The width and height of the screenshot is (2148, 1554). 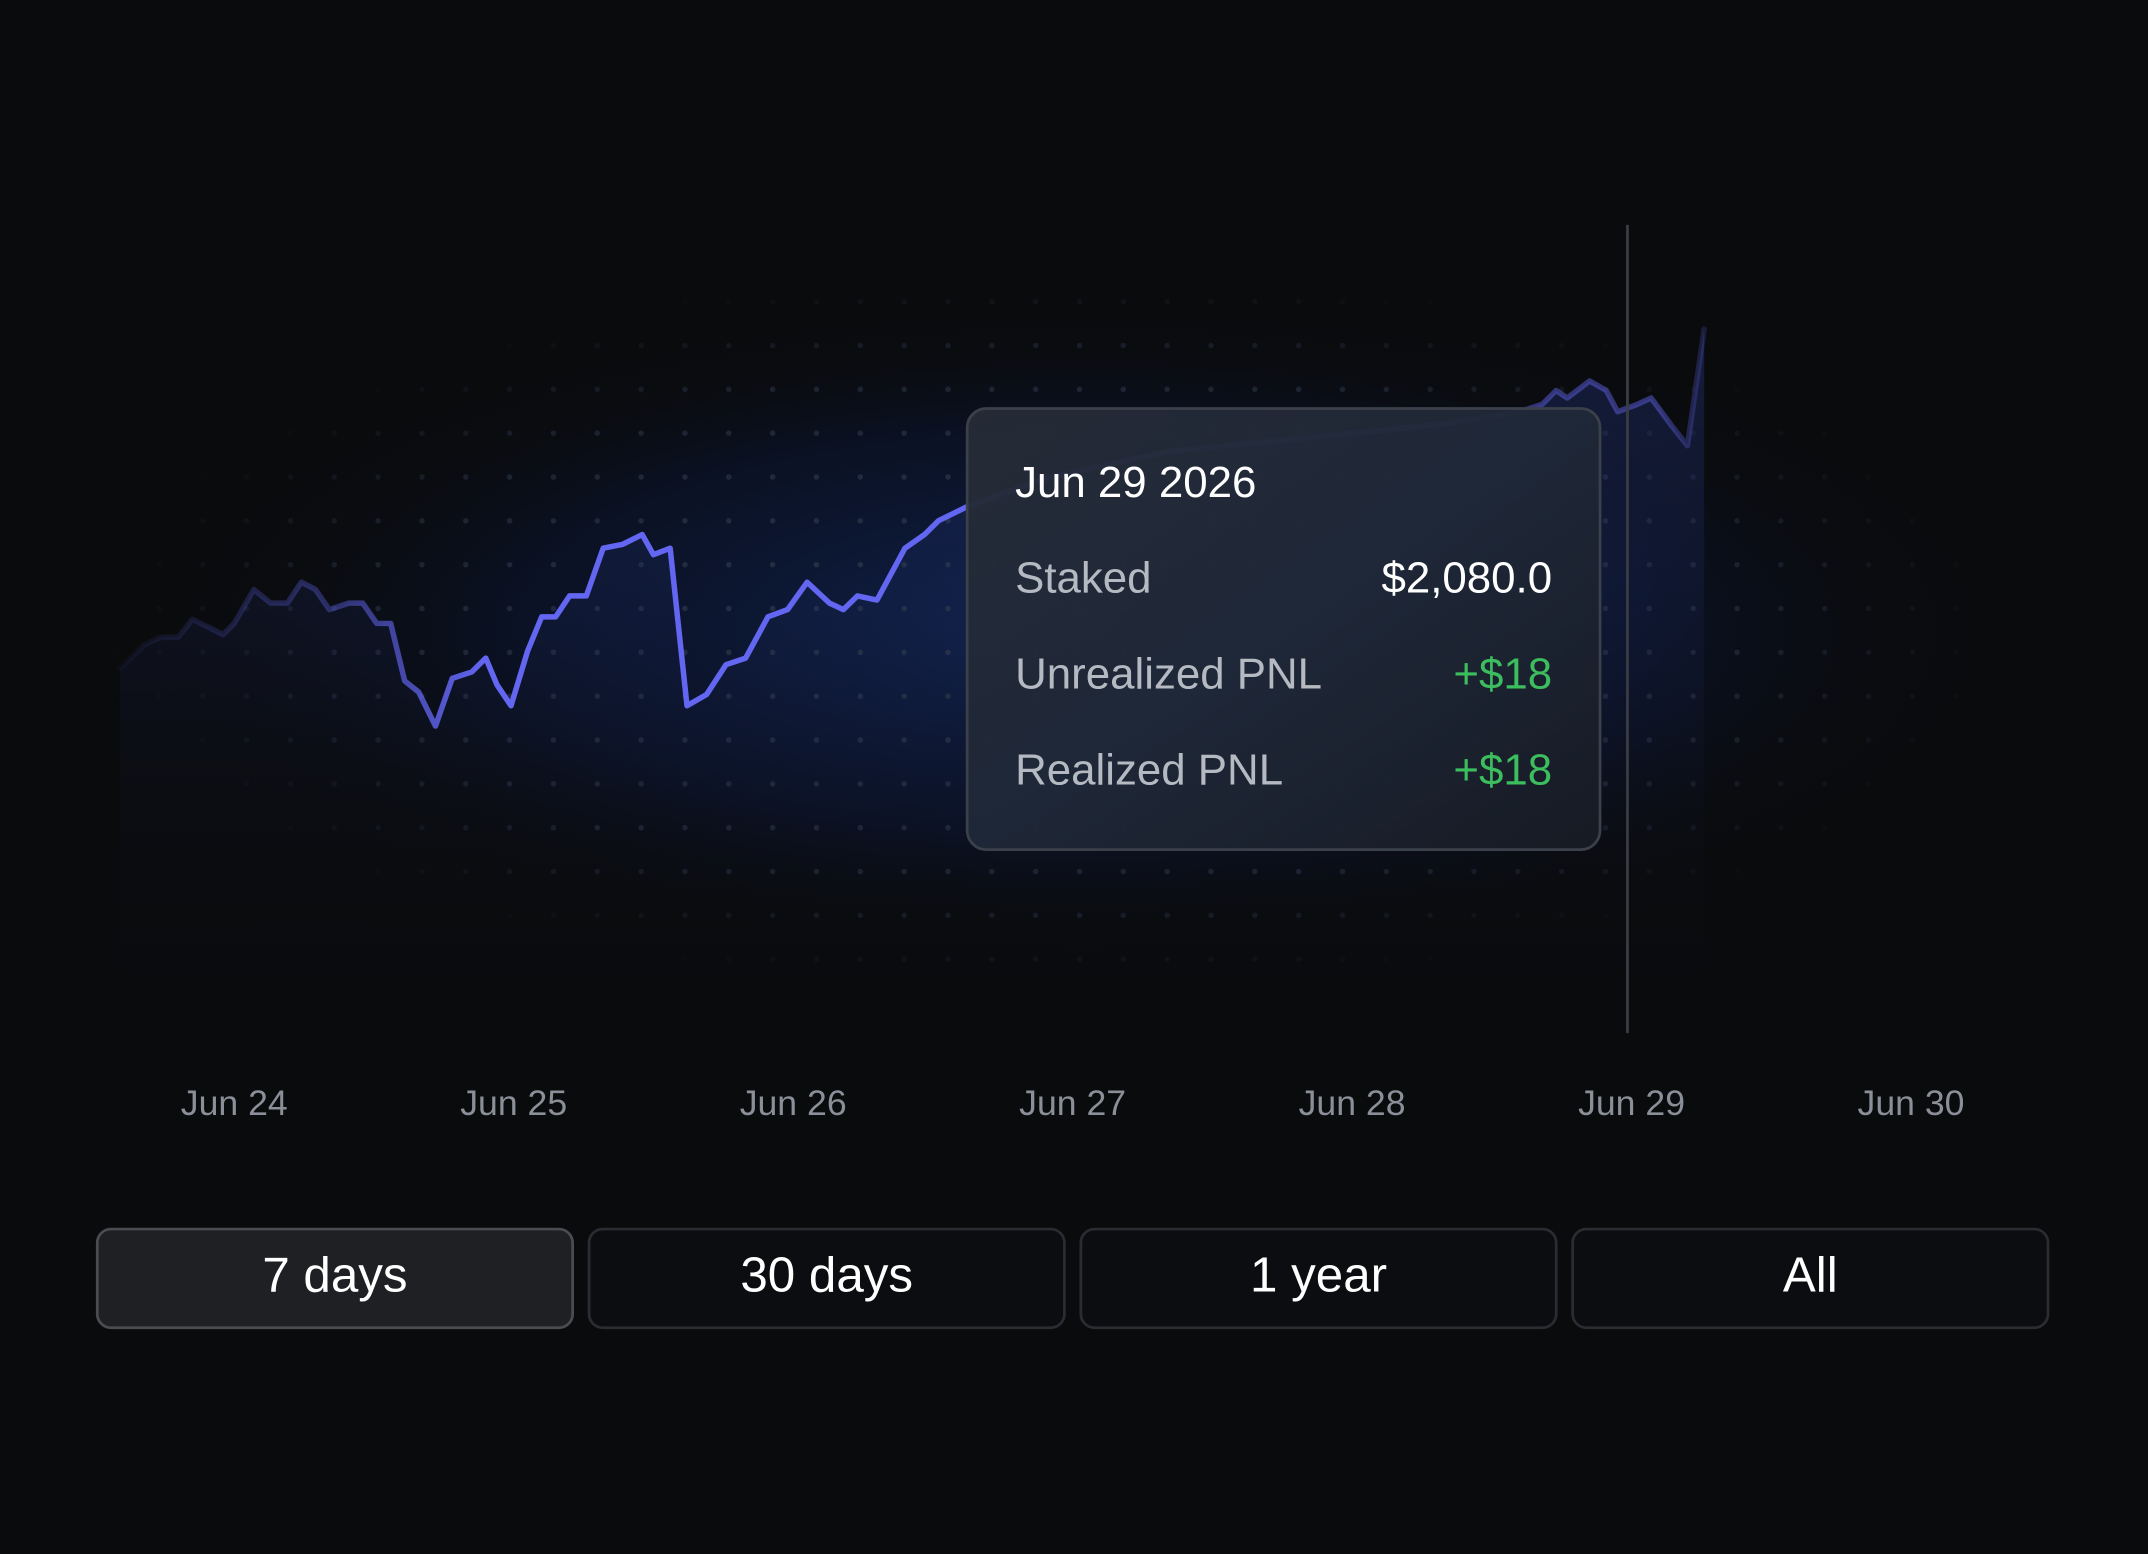 What do you see at coordinates (1810, 1274) in the screenshot?
I see `button-label: All` at bounding box center [1810, 1274].